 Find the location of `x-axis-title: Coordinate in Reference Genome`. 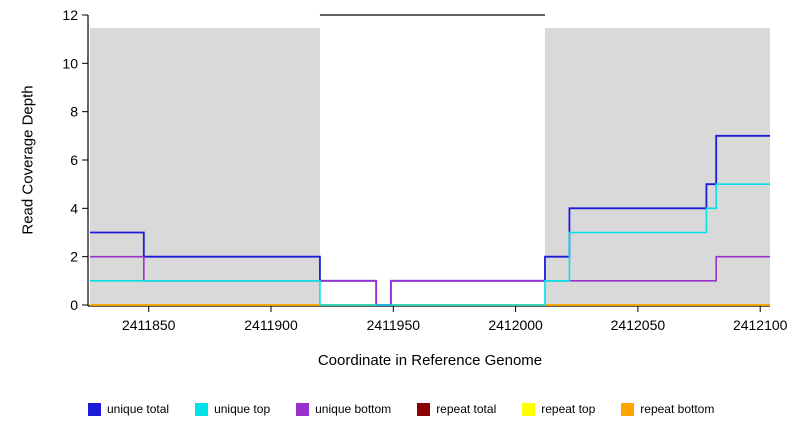

x-axis-title: Coordinate in Reference Genome is located at coordinates (430, 360).